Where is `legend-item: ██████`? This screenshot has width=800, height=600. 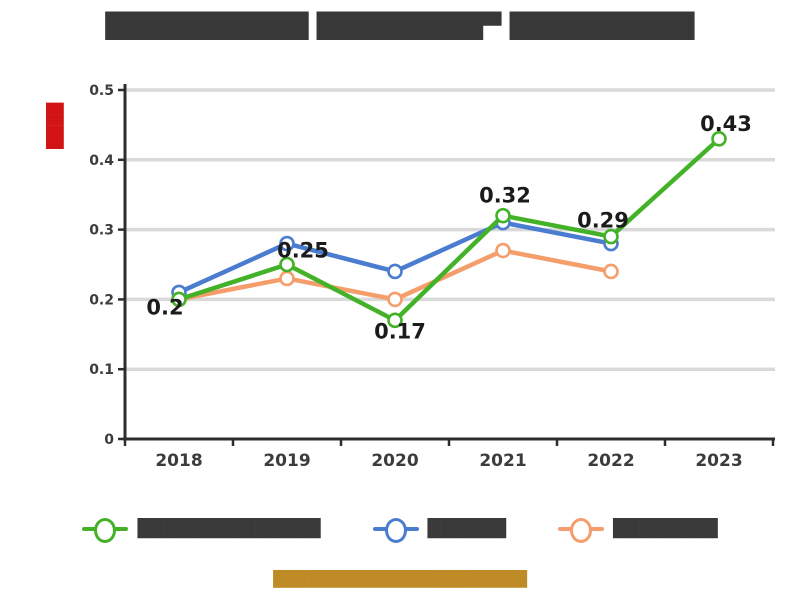 legend-item: ██████ is located at coordinates (439, 529).